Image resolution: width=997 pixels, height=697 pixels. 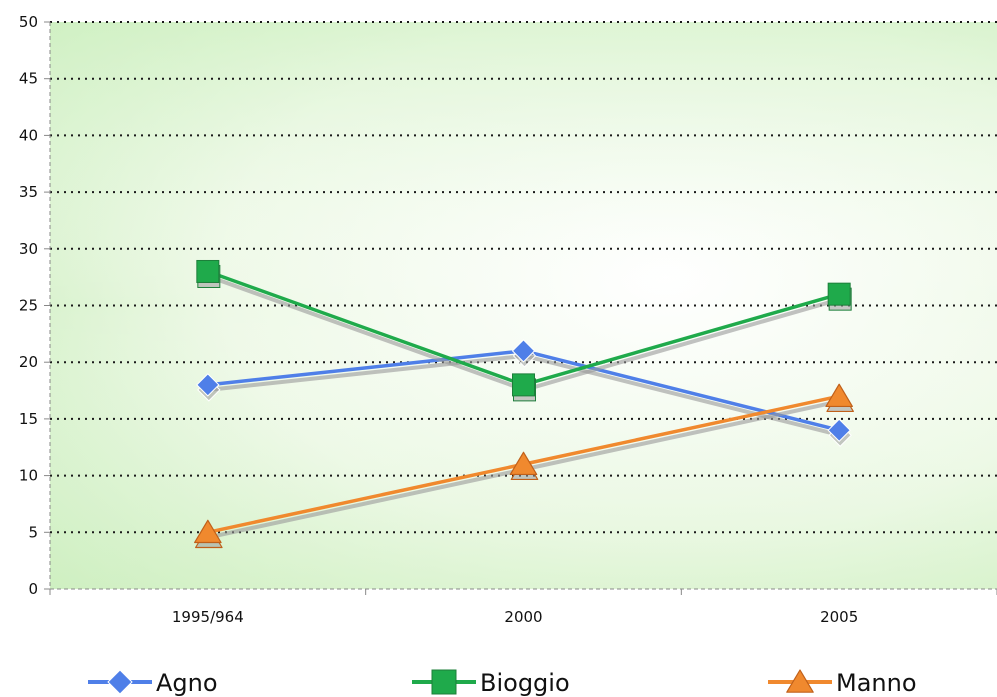 I want to click on y-tick-label: 25, so click(x=28, y=306).